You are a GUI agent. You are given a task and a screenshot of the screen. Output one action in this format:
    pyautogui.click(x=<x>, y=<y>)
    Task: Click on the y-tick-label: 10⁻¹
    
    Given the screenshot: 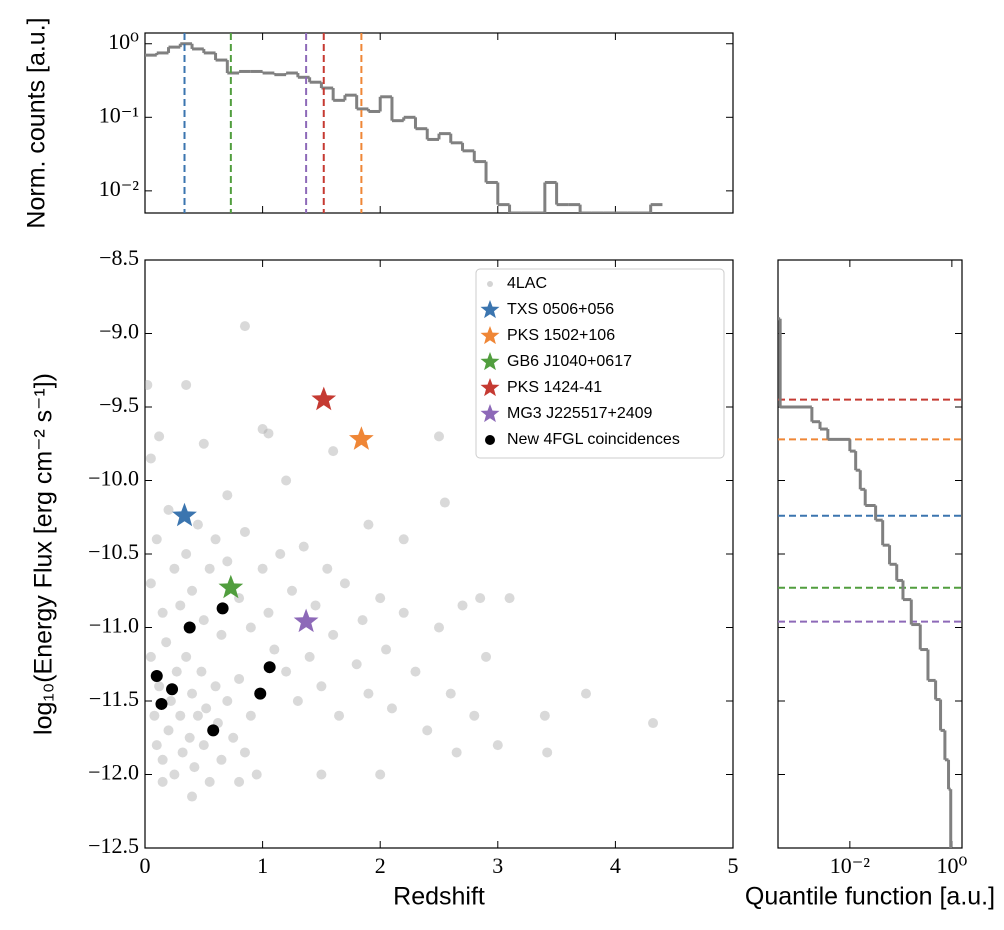 What is the action you would take?
    pyautogui.click(x=119, y=114)
    